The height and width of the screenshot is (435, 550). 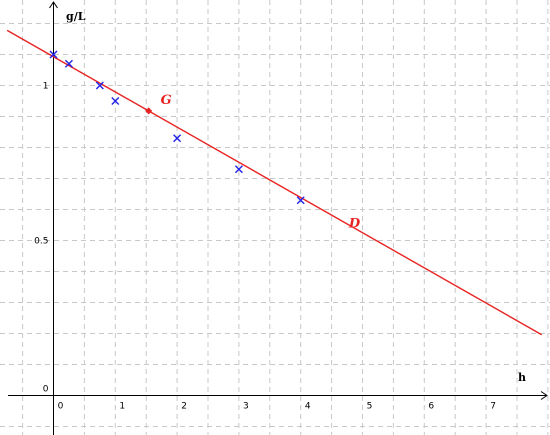 What do you see at coordinates (370, 407) in the screenshot?
I see `x-tick-label: 5` at bounding box center [370, 407].